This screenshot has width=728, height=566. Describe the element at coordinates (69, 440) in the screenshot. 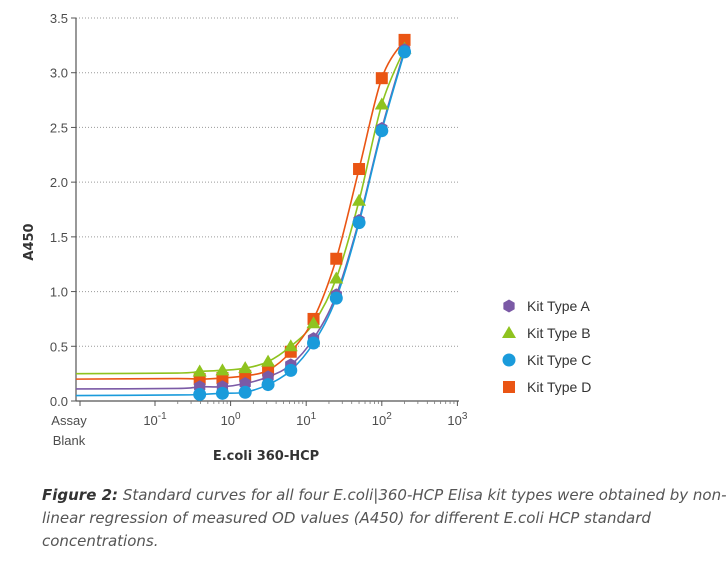

I see `x-tick-label-line2: Blank` at that location.